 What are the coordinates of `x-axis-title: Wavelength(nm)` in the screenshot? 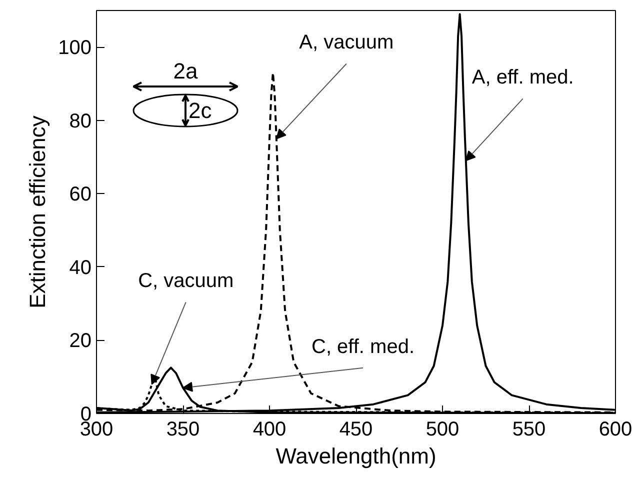 It's located at (356, 456).